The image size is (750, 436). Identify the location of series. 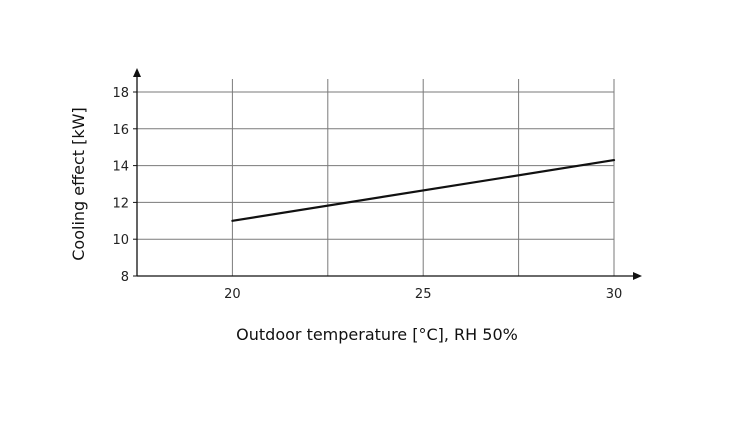
(423, 190).